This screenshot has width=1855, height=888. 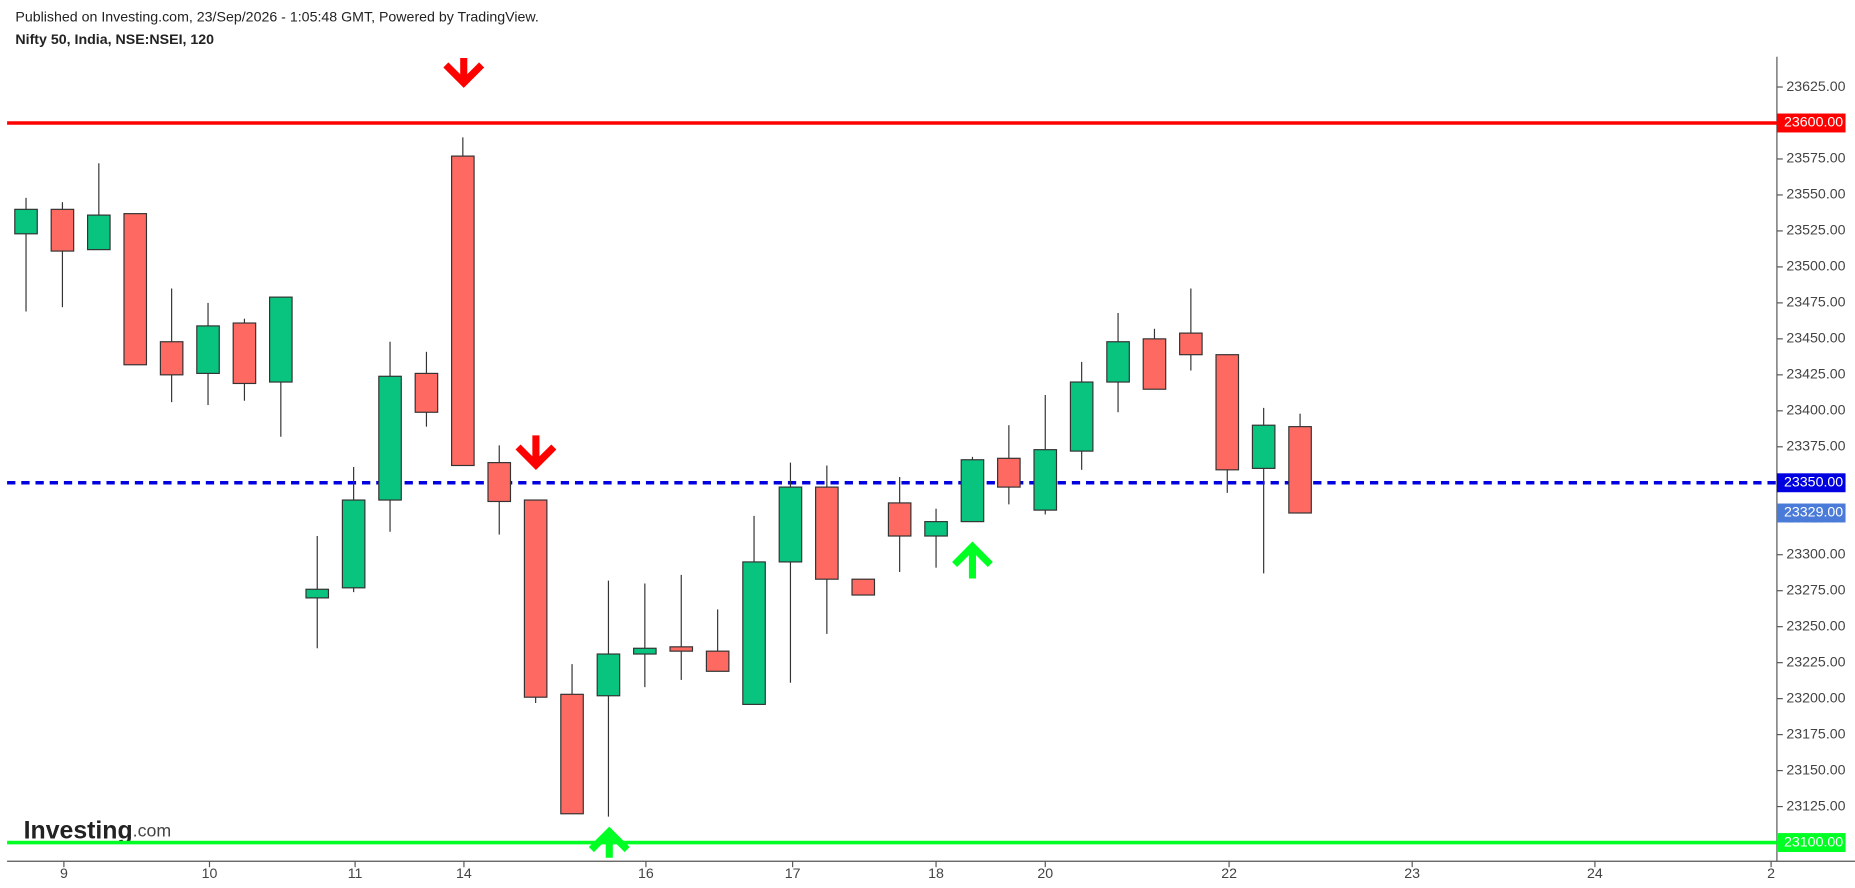 What do you see at coordinates (793, 874) in the screenshot?
I see `x-tick-label: 17` at bounding box center [793, 874].